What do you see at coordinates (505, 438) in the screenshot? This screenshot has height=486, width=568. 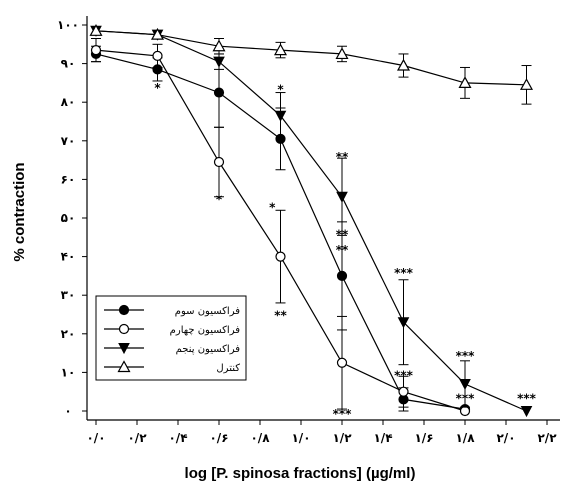 I see `x-tick-label: ۲/۰` at bounding box center [505, 438].